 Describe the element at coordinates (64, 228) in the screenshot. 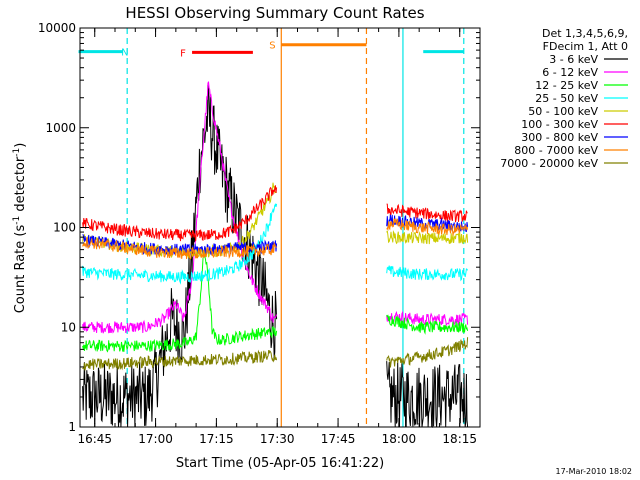

I see `y-tick-label: 100` at that location.